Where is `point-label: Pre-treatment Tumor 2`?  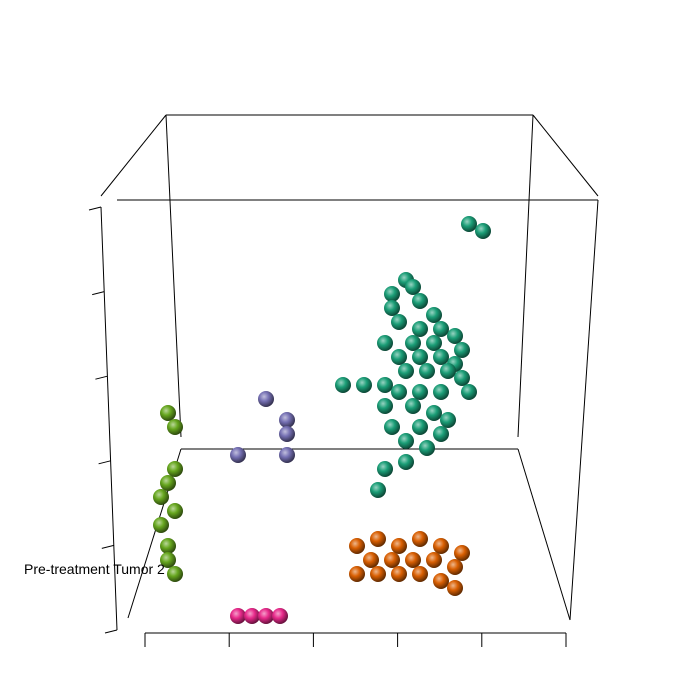
point-label: Pre-treatment Tumor 2 is located at coordinates (94, 569).